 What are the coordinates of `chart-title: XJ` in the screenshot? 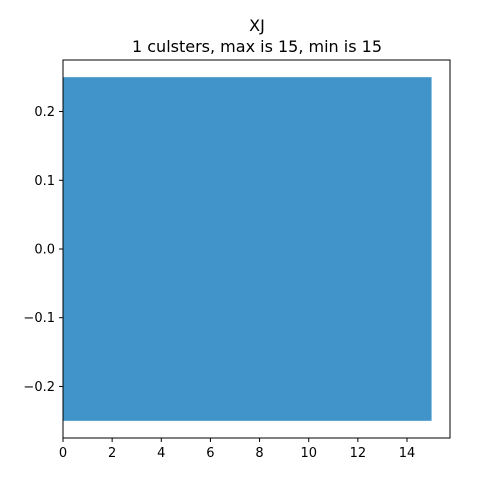 It's located at (257, 25).